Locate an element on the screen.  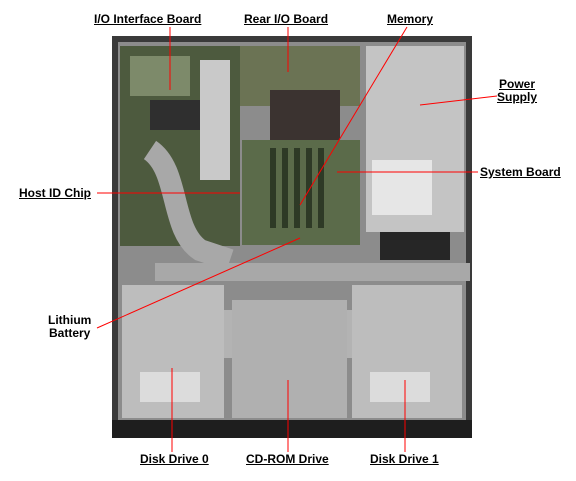
memory-label: Memory is located at coordinates (410, 19).